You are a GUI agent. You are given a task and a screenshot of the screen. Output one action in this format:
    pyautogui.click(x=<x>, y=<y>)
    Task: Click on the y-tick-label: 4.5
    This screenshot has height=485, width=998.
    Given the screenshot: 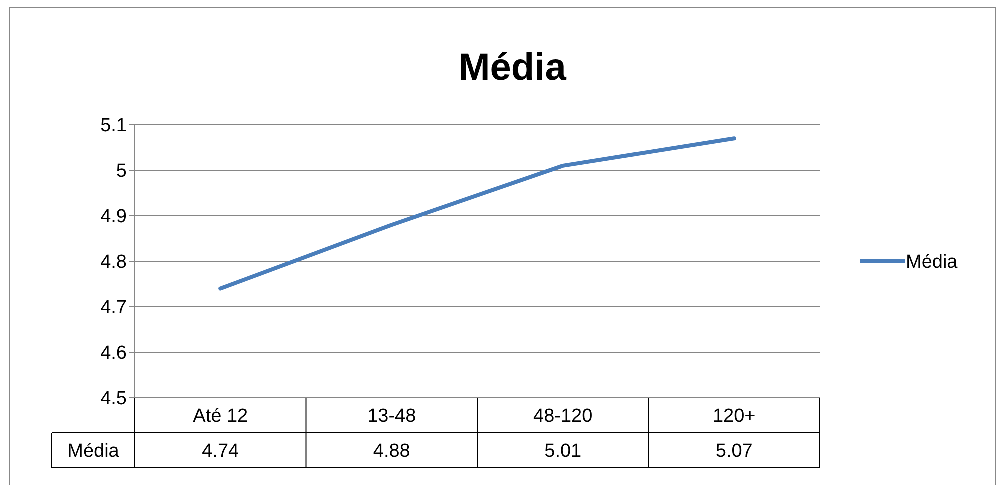 What is the action you would take?
    pyautogui.click(x=113, y=399)
    